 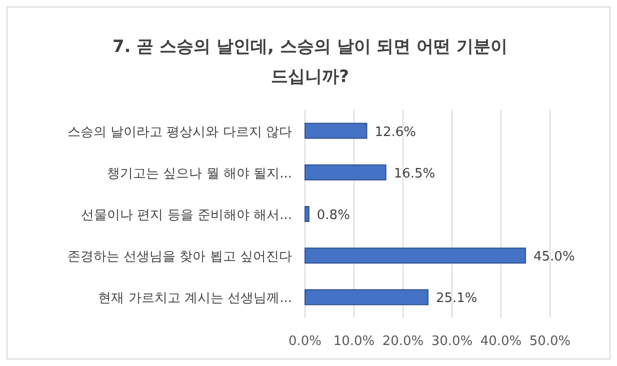 What do you see at coordinates (179, 132) in the screenshot?
I see `y-tick-label: 스승의 날이라고 평상시와 다르지 않다` at bounding box center [179, 132].